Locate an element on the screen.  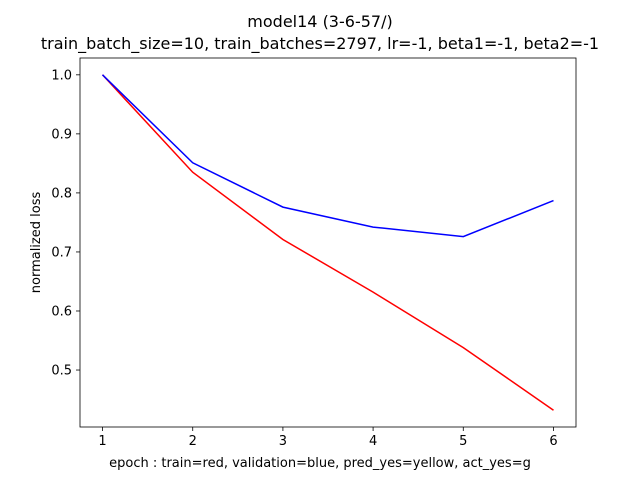
chart-title: model14 (3-6-57/) is located at coordinates (320, 21).